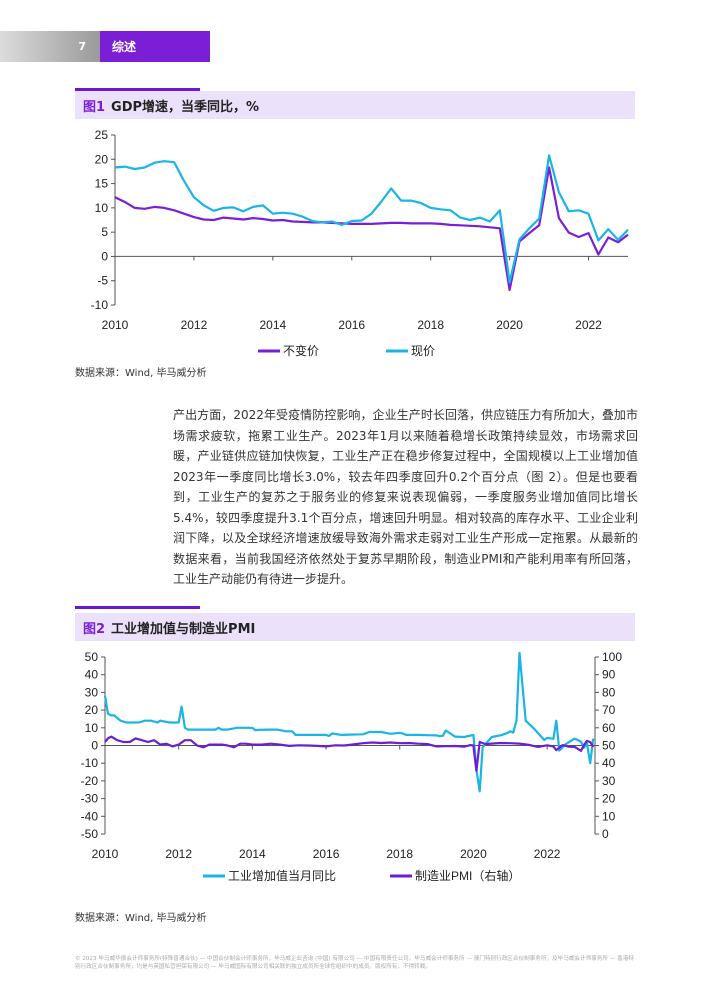 This screenshot has width=710, height=995. What do you see at coordinates (141, 918) in the screenshot?
I see `figure2-source: 数据来源：Wind, 毕马威分析` at bounding box center [141, 918].